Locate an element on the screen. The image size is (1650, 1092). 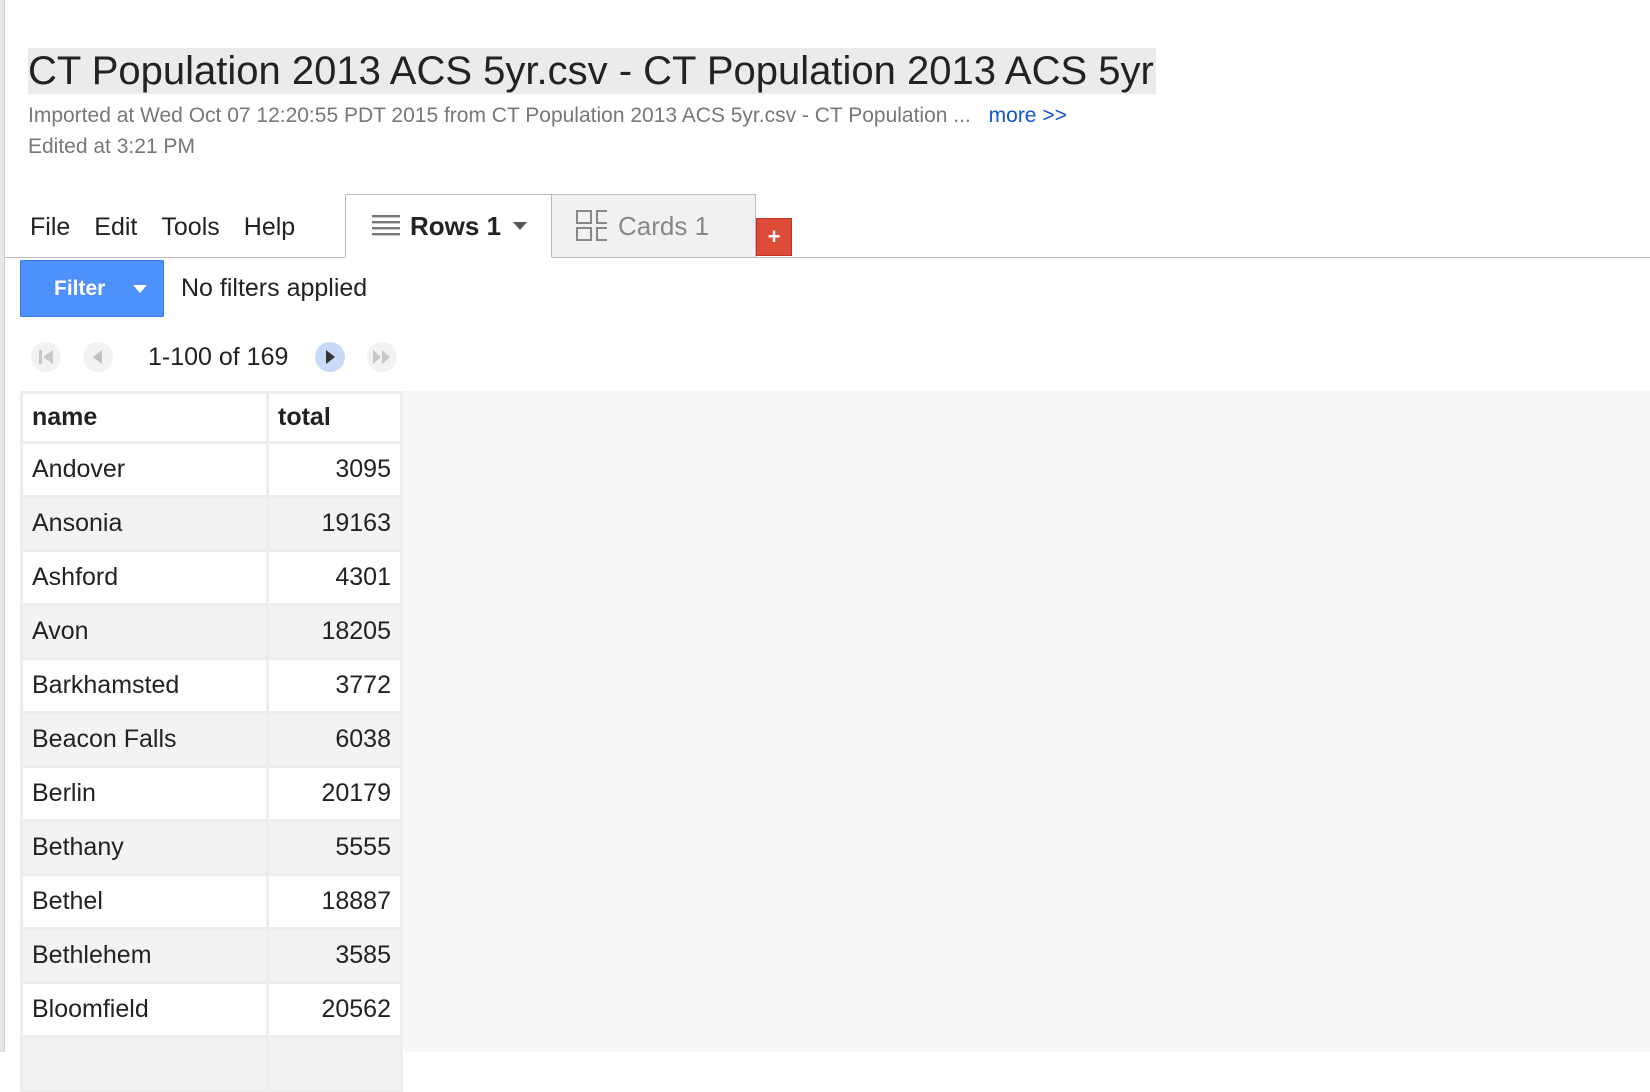
tab-cards: Cards 1 is located at coordinates (653, 226).